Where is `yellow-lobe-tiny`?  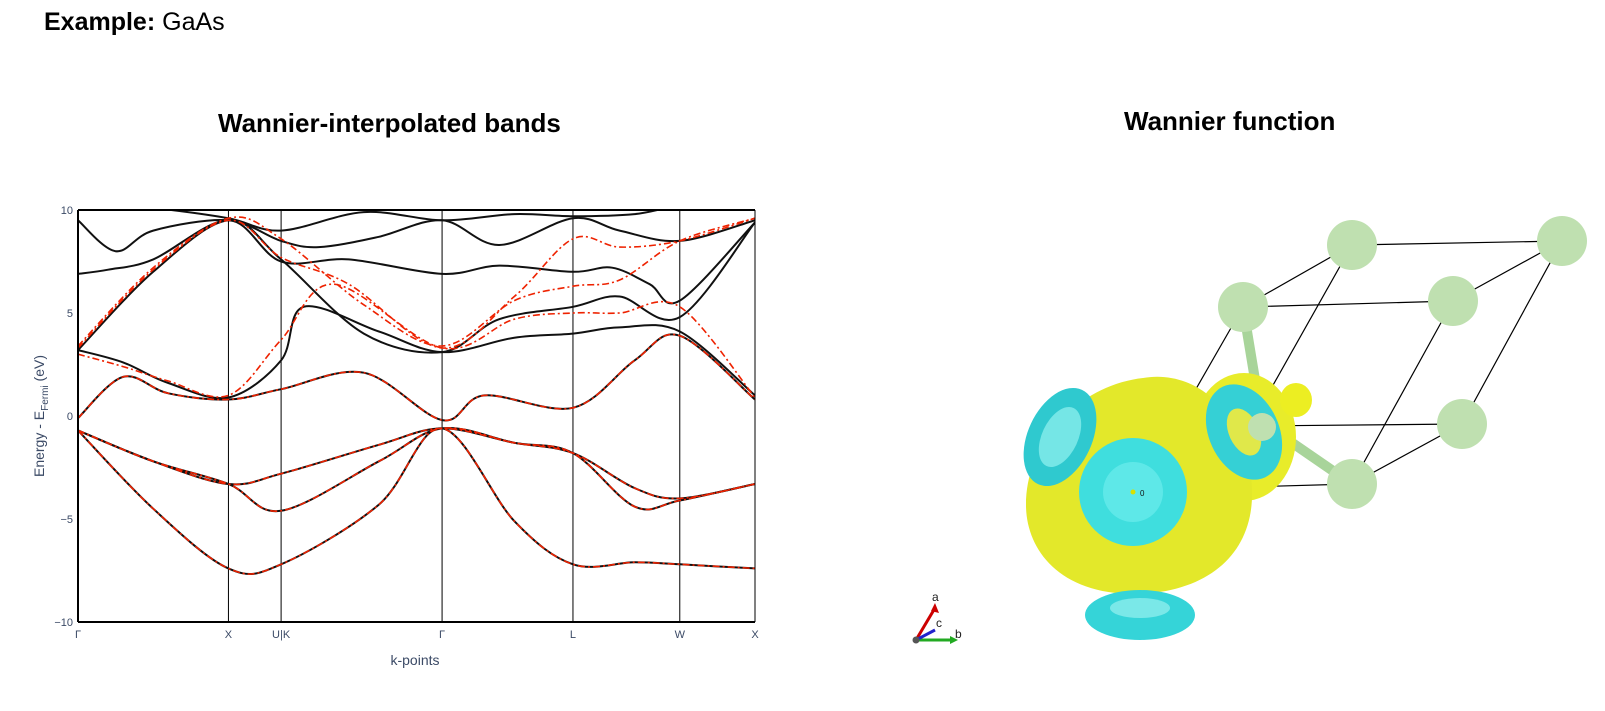
yellow-lobe-tiny is located at coordinates (1296, 400).